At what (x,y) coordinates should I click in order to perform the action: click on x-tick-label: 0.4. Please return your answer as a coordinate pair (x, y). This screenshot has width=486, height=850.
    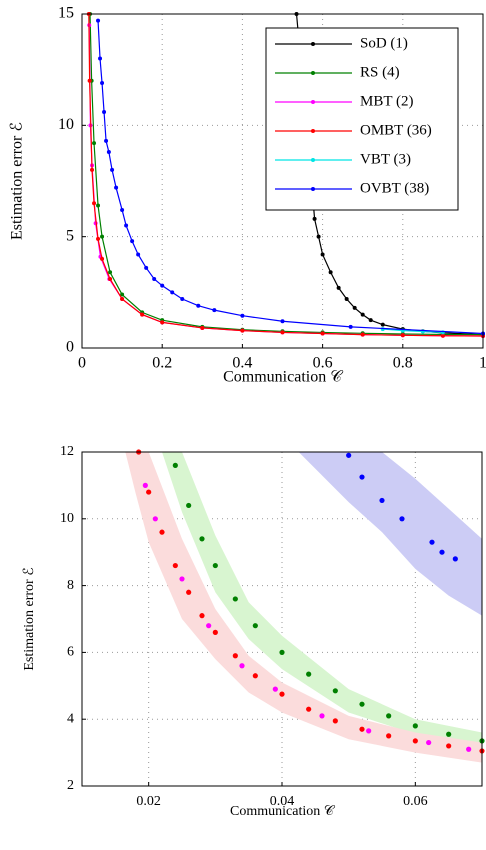
    Looking at the image, I should click on (242, 363).